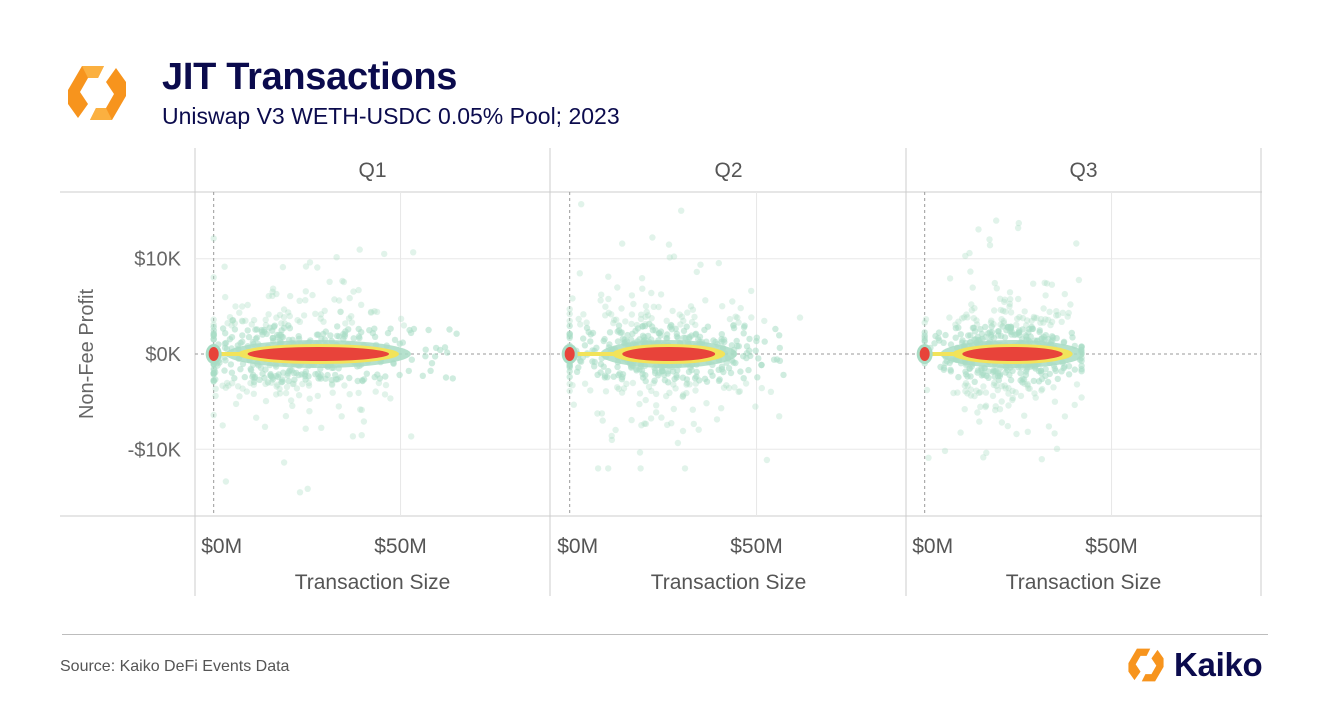 The image size is (1320, 720). Describe the element at coordinates (400, 546) in the screenshot. I see `x-tick-label: $50M` at that location.